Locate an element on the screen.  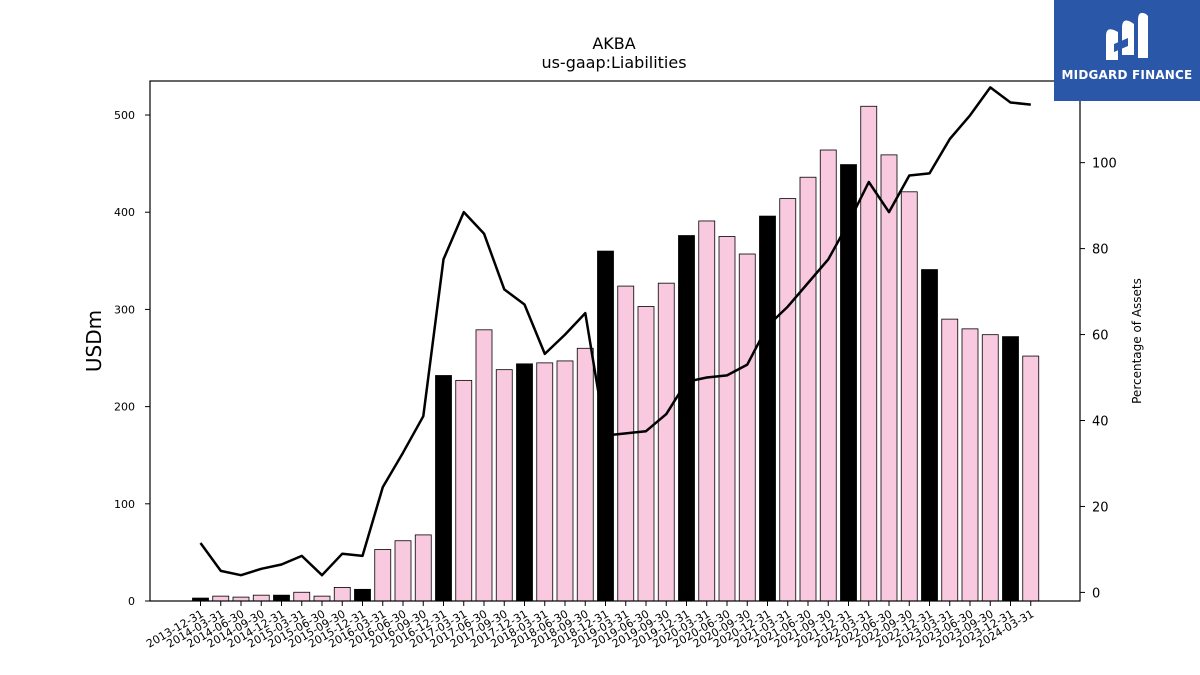
y-axis-label: USDm is located at coordinates (94, 341).